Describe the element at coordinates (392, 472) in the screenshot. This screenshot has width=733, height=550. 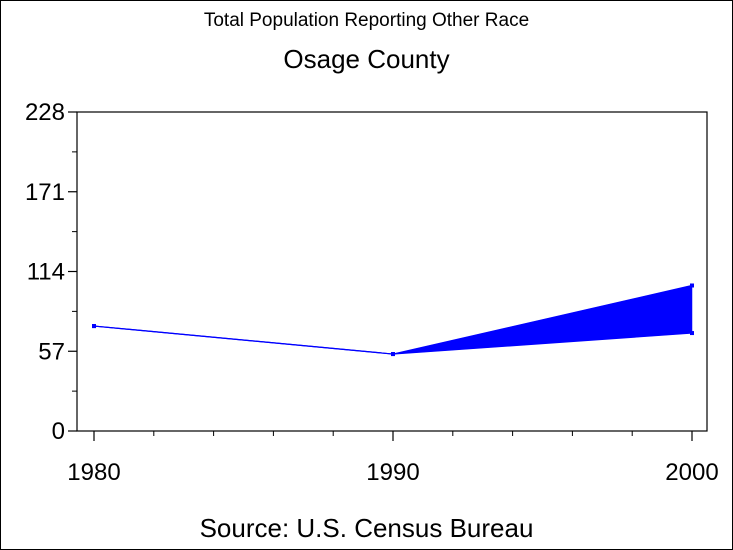
I see `x-tick-label: 1990` at that location.